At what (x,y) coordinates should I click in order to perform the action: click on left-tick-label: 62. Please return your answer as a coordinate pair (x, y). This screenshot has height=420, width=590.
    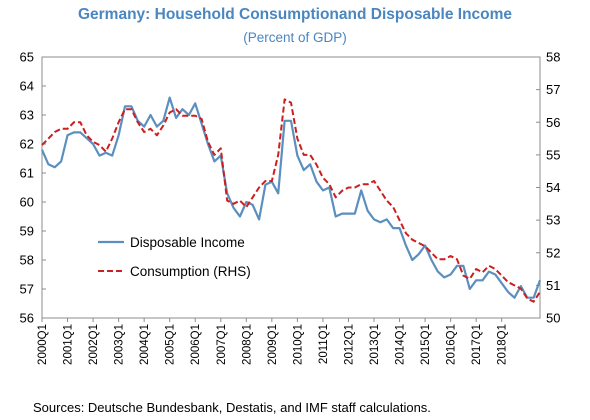
    Looking at the image, I should click on (27, 144).